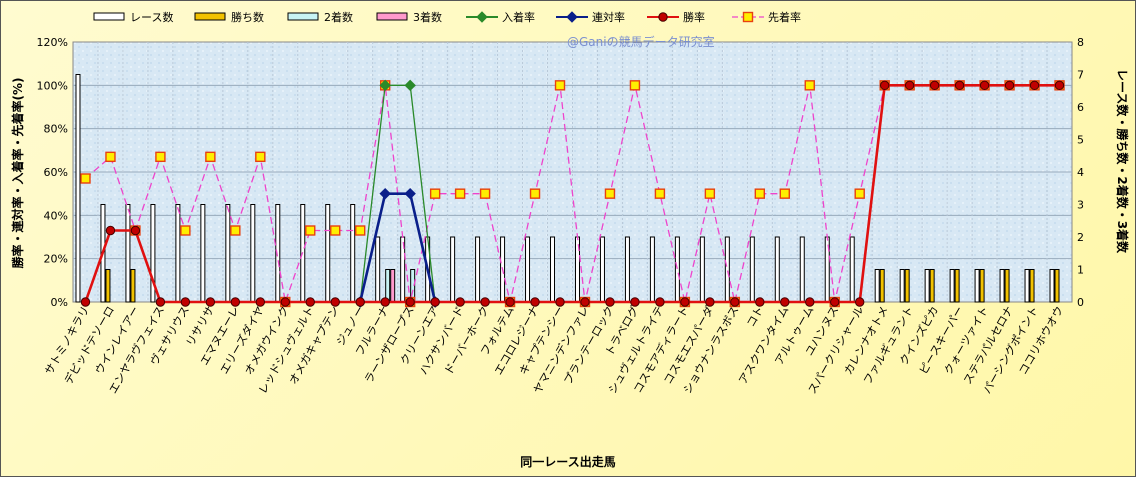 The height and width of the screenshot is (477, 1136). I want to click on watermark: @Ganiの競馬データ研究室, so click(641, 41).